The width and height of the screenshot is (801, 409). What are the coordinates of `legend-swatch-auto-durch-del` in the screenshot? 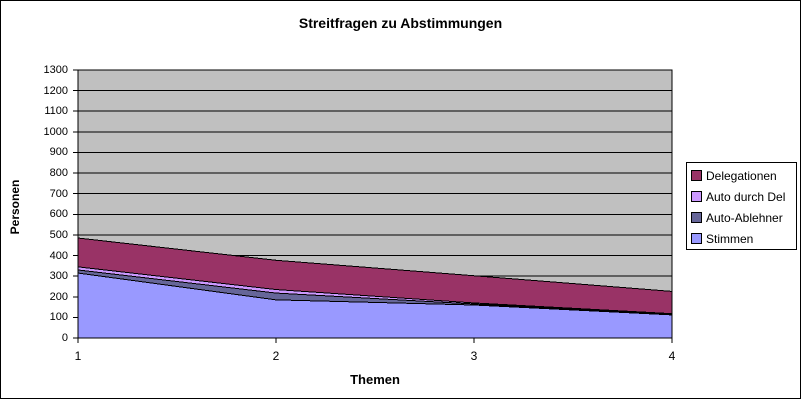 It's located at (696, 196).